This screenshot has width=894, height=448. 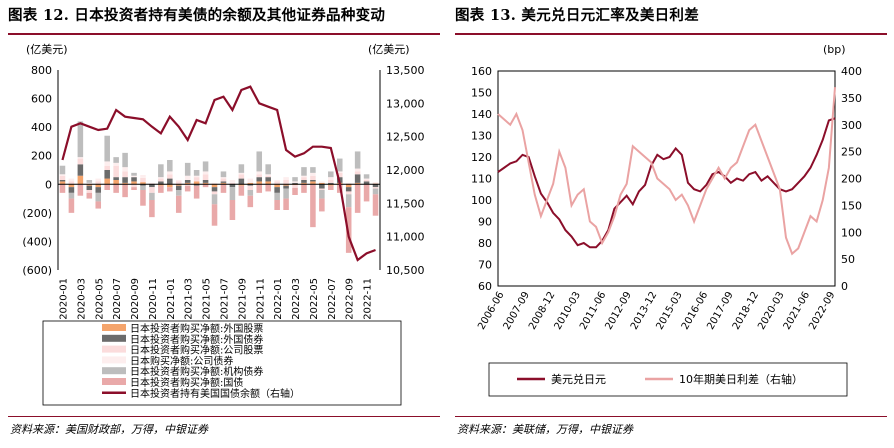 What do you see at coordinates (197, 15) in the screenshot?
I see `left-chart-title: 图表 12. 日本投资者持有美债的余额及其他证券品种变动` at bounding box center [197, 15].